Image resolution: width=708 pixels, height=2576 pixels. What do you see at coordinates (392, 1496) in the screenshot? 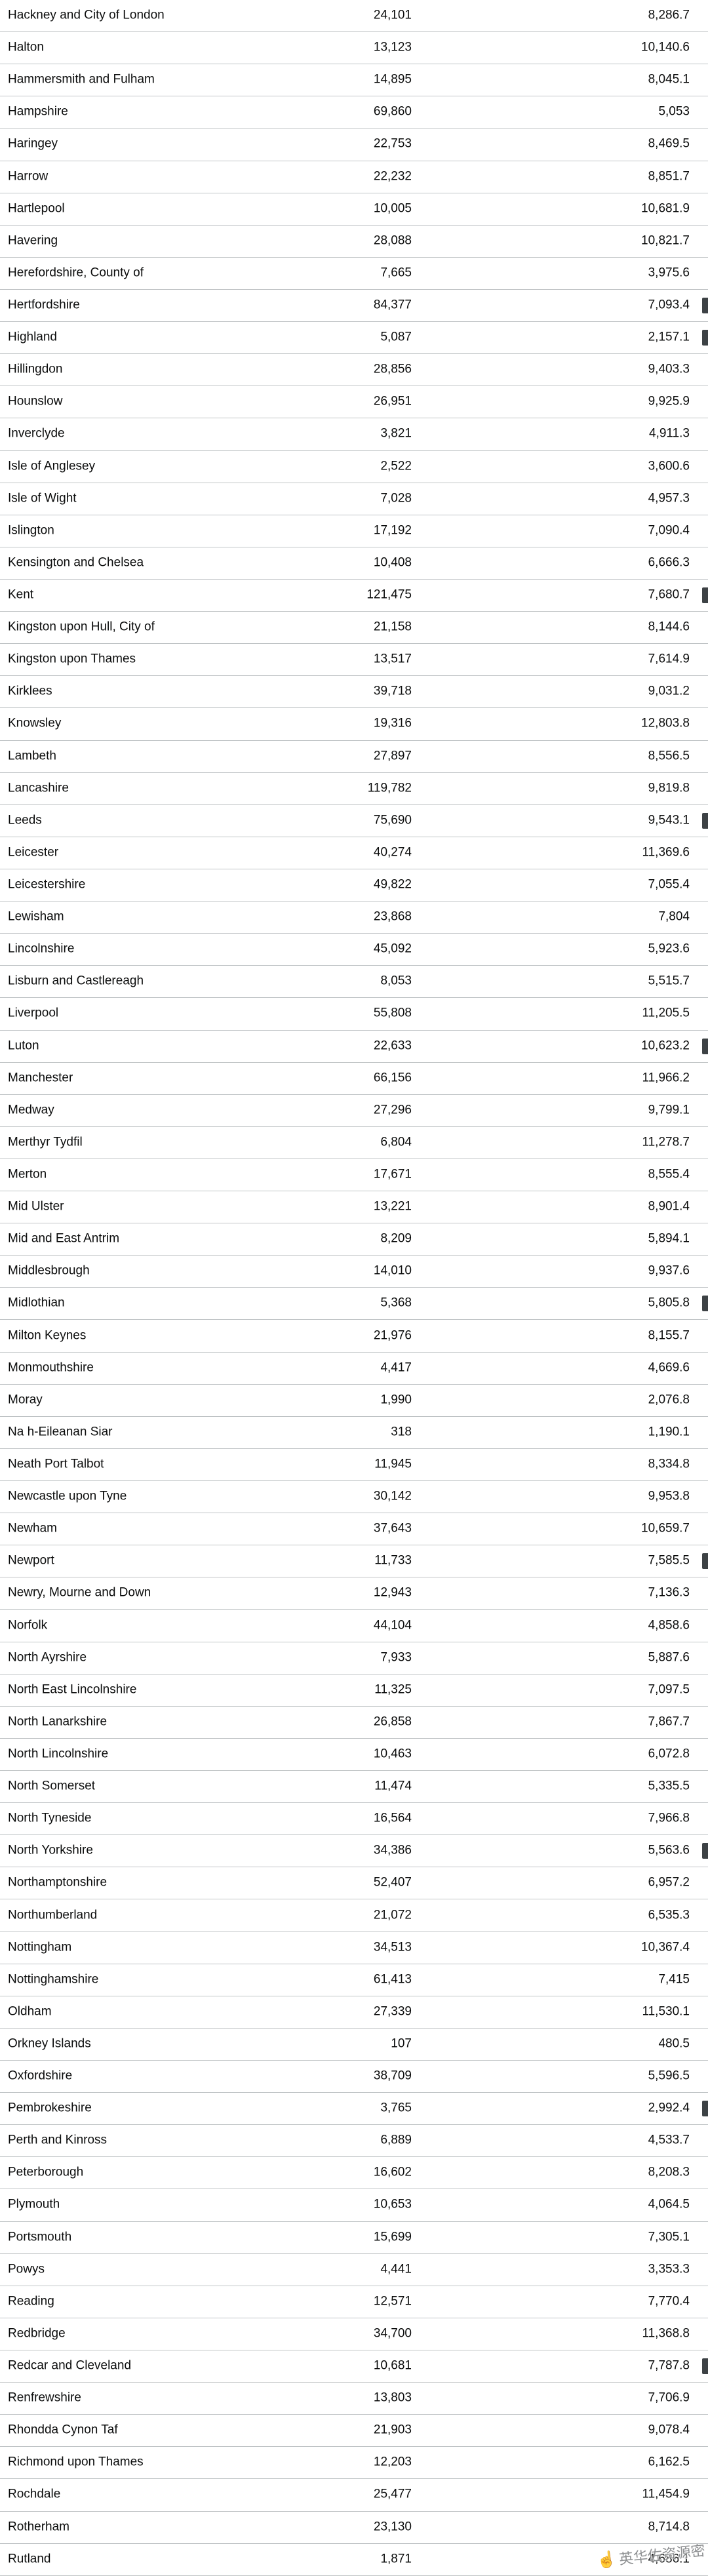
I see `cases-value: 30,142` at bounding box center [392, 1496].